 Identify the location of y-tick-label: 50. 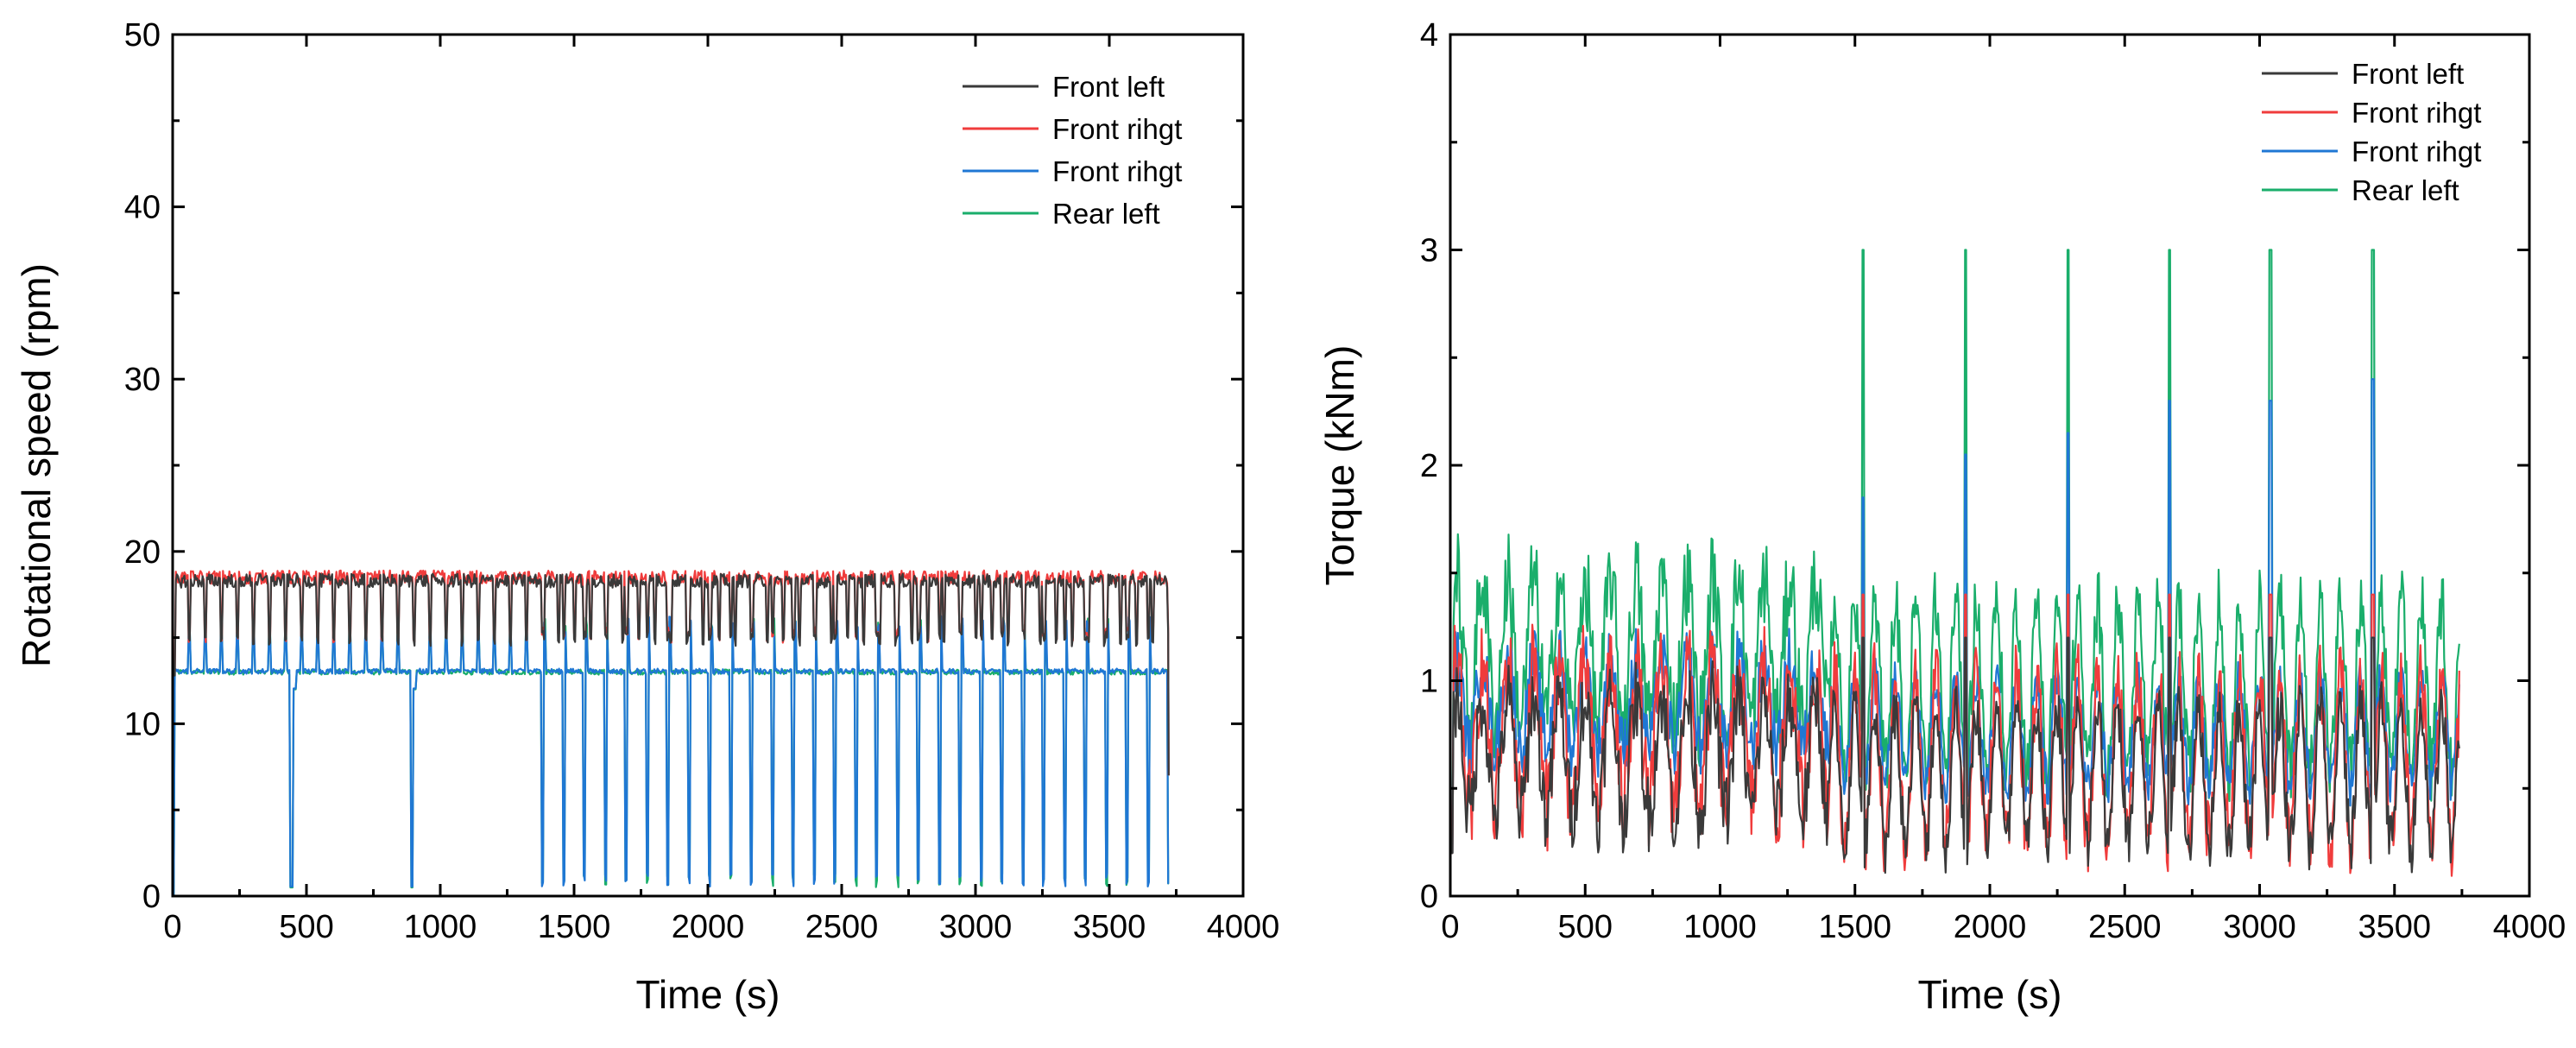
(142, 35).